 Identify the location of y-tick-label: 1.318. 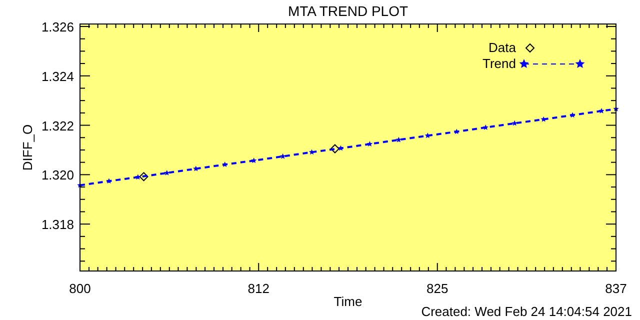
(57, 224).